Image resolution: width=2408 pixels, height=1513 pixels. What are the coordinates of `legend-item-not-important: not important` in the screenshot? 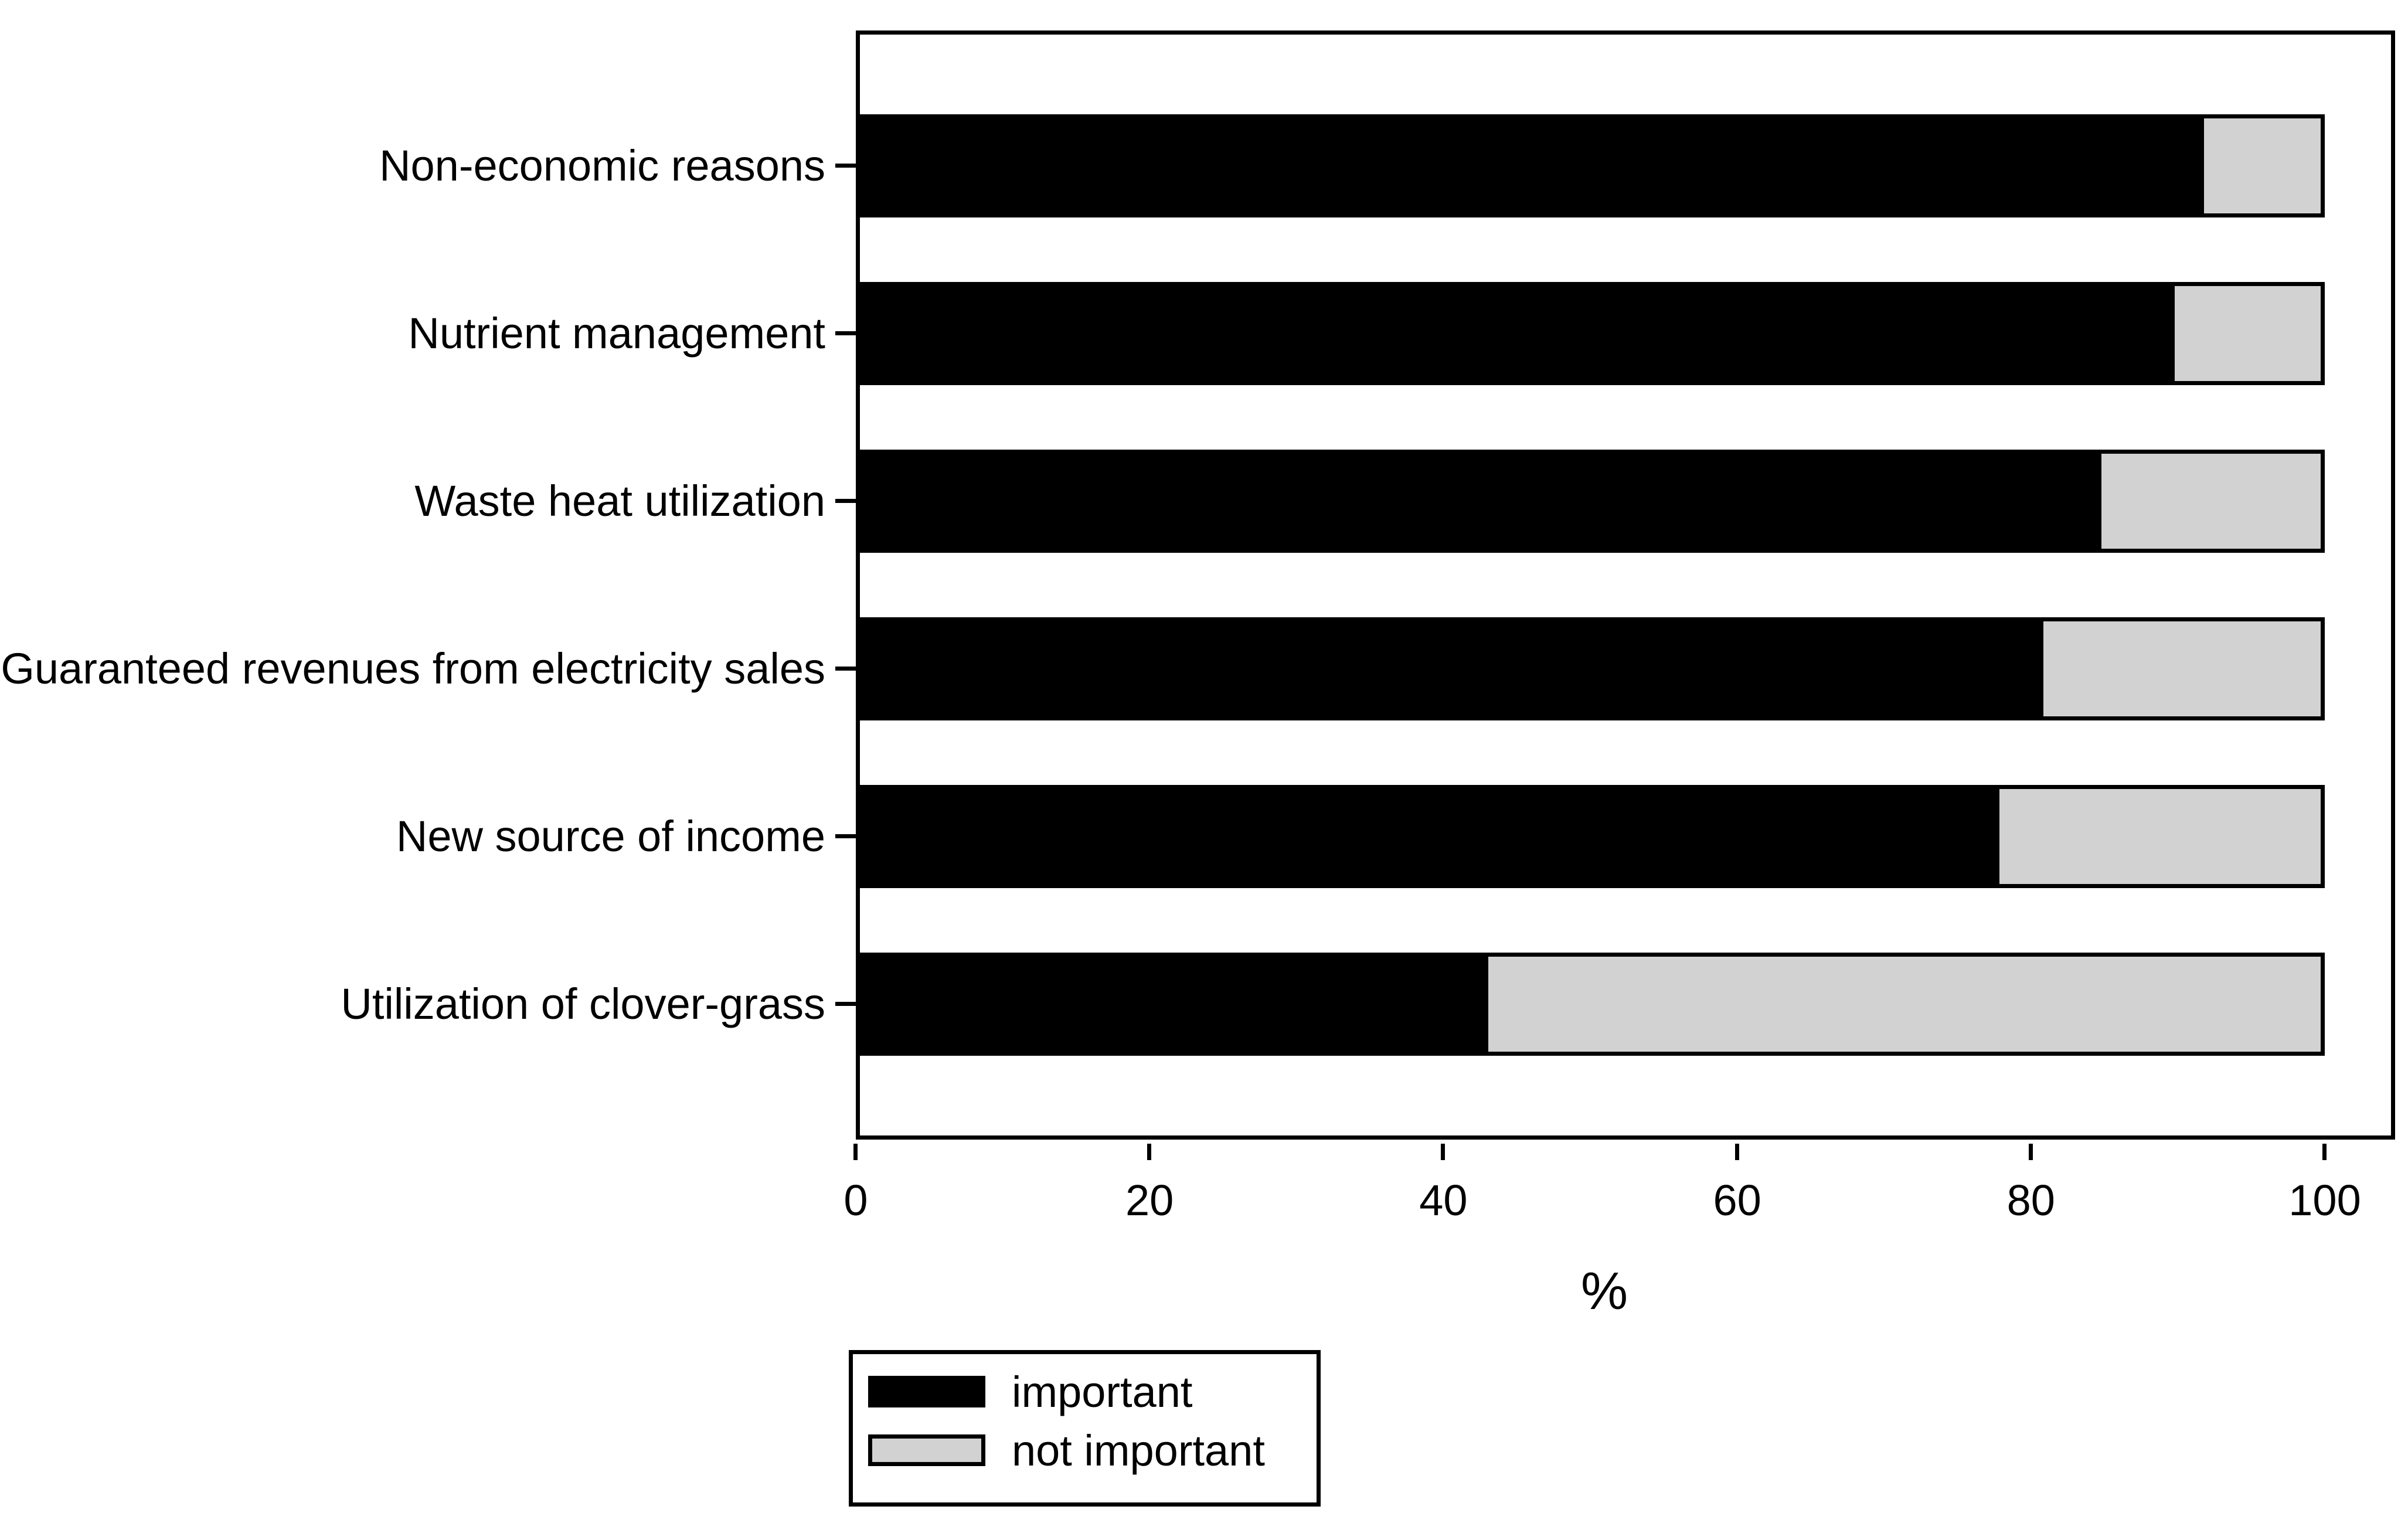 It's located at (1092, 1450).